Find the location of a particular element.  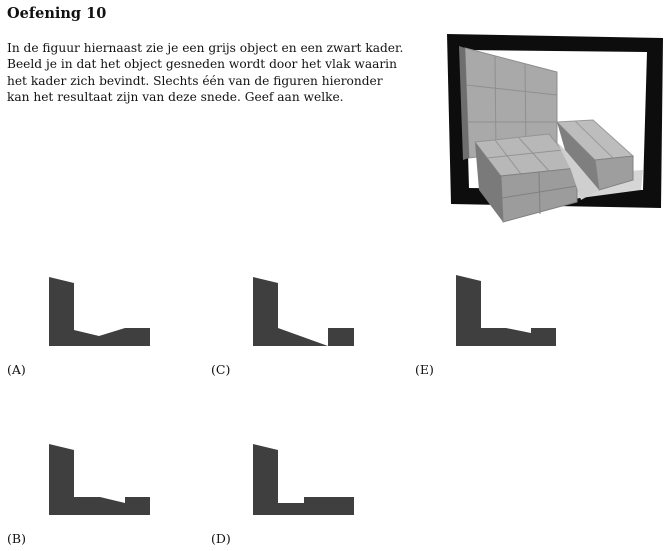

option-a-label: (A) is located at coordinates (16, 369).